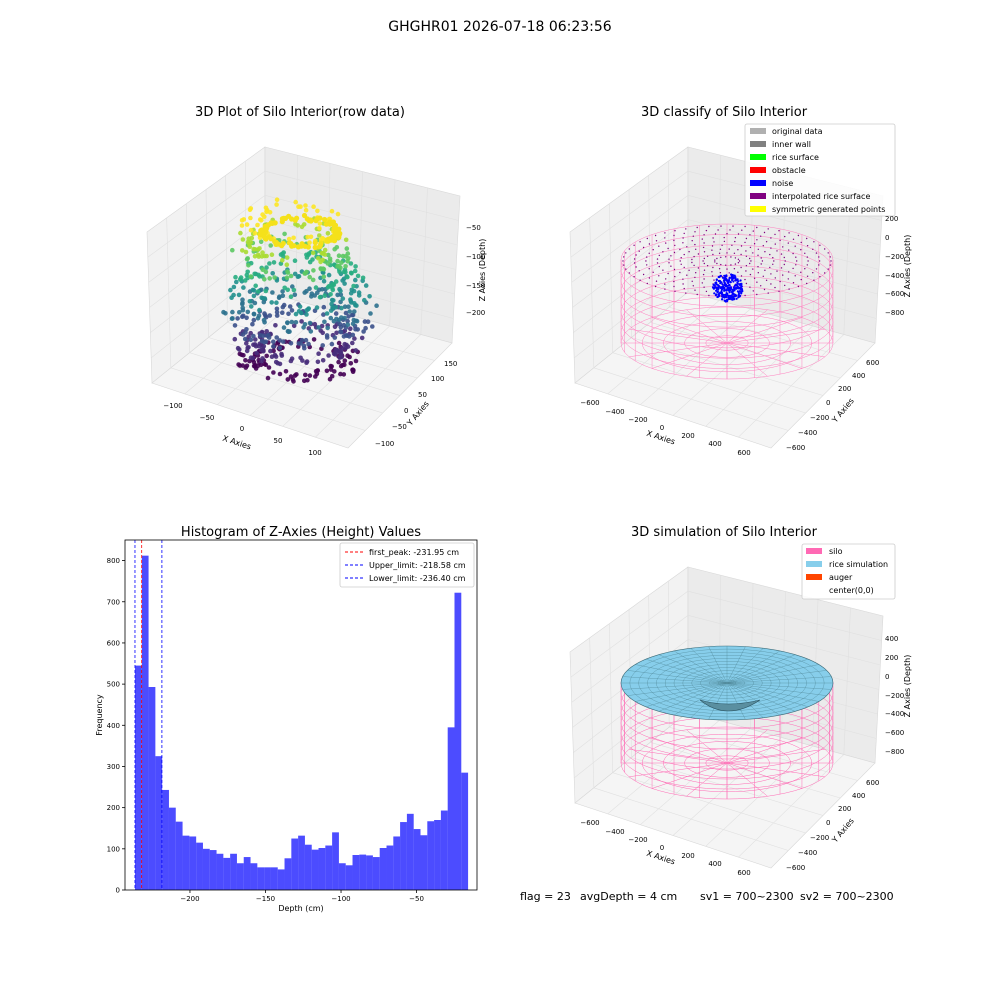 The height and width of the screenshot is (1000, 1000). I want to click on panel4-ztick: 200, so click(891, 658).